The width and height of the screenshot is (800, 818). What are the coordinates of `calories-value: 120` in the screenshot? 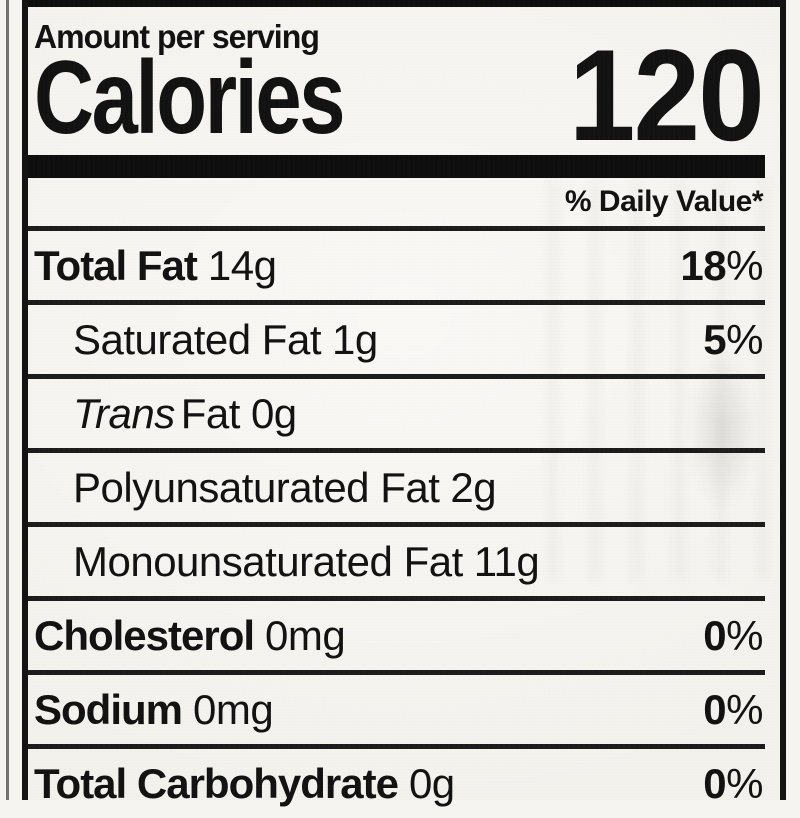 It's located at (666, 94).